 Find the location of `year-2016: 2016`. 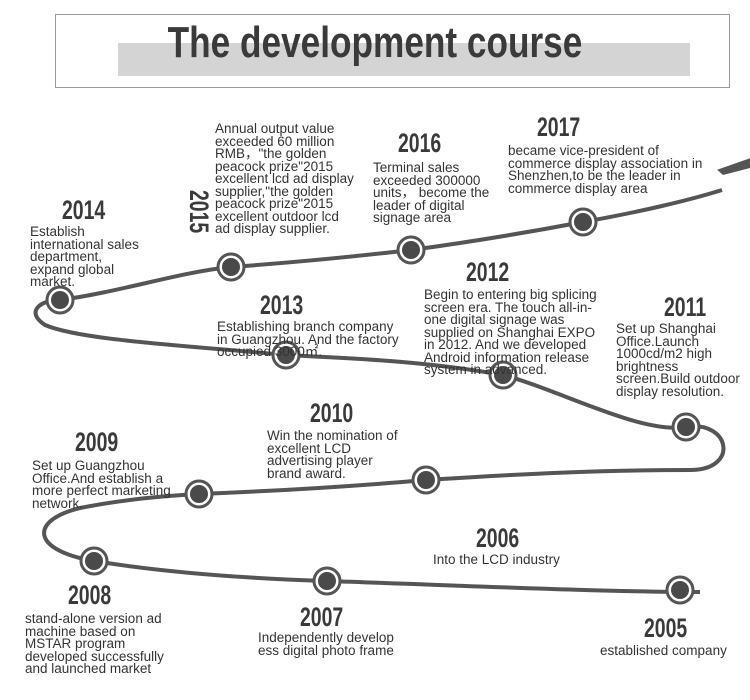

year-2016: 2016 is located at coordinates (420, 143).